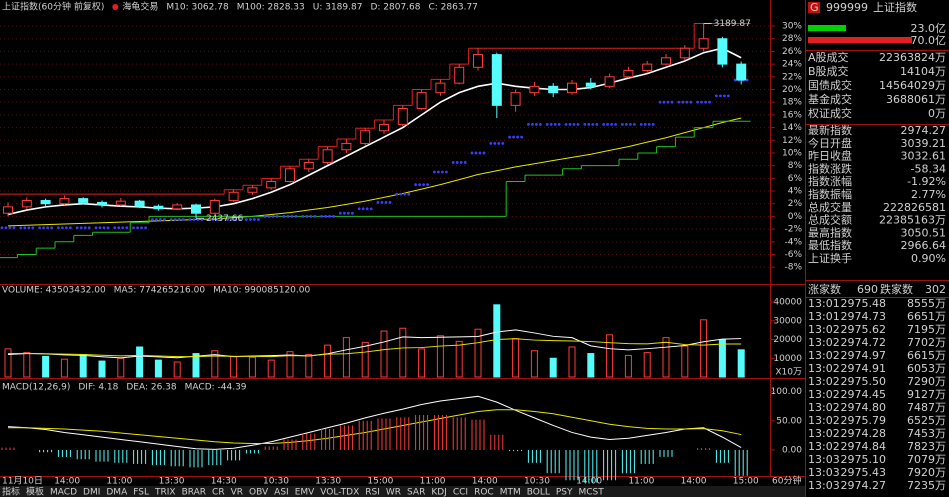 The height and width of the screenshot is (497, 949). Describe the element at coordinates (393, 492) in the screenshot. I see `indicator-tab: WR` at that location.